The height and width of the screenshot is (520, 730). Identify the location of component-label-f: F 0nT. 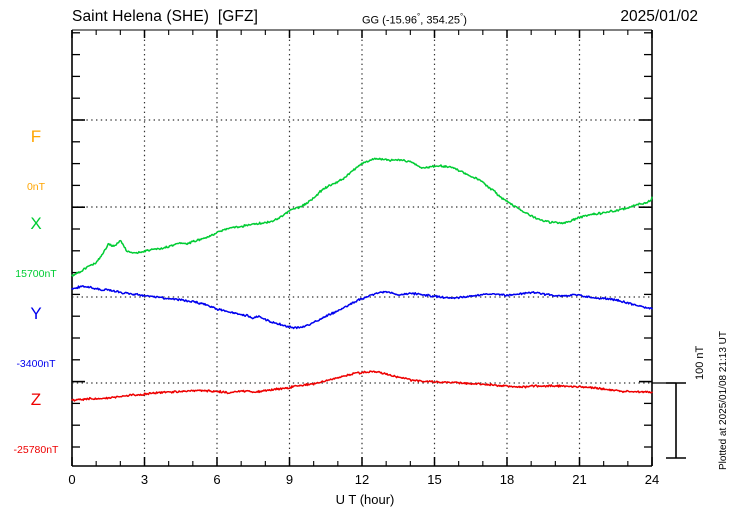
(36, 152).